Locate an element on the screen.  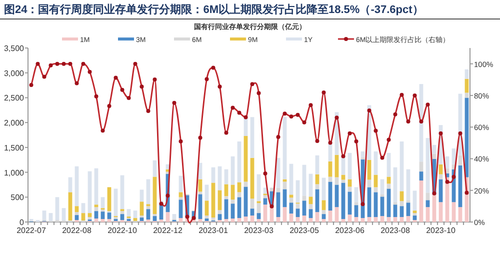
x-tick-label: 2023-06 is located at coordinates (350, 230).